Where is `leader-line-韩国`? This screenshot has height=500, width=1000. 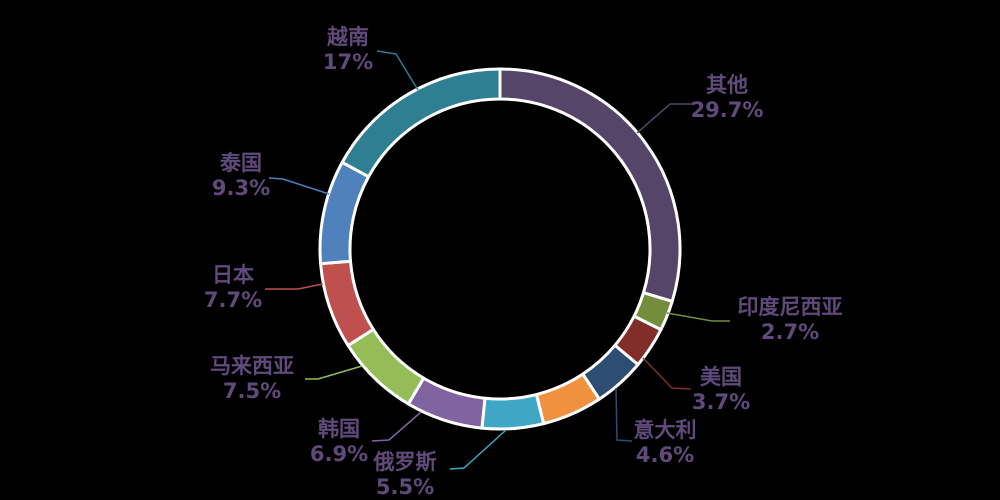
leader-line-韩国 is located at coordinates (396, 426).